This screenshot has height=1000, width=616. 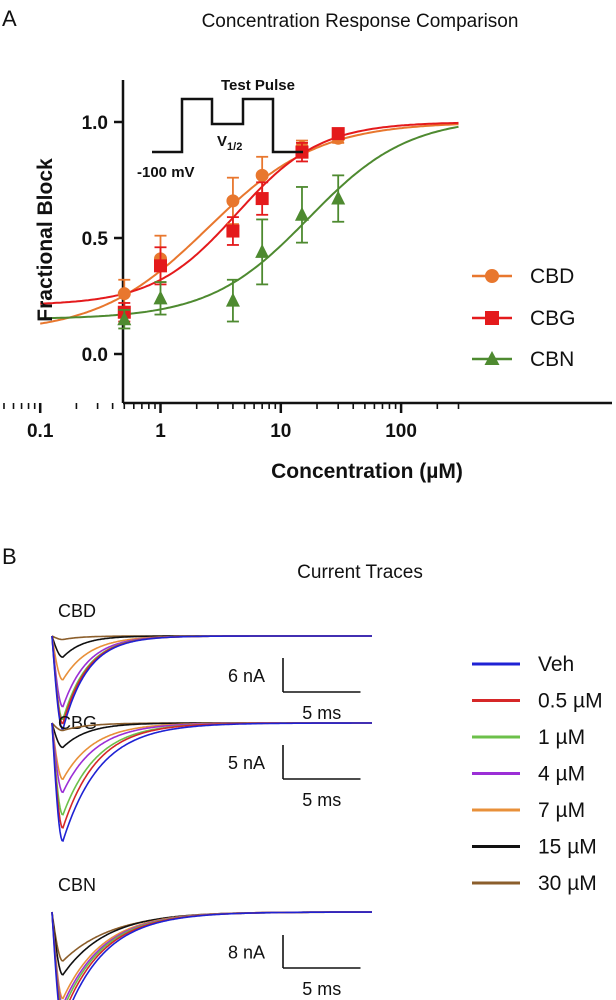 What do you see at coordinates (492, 276) in the screenshot?
I see `legend-cbd-marker` at bounding box center [492, 276].